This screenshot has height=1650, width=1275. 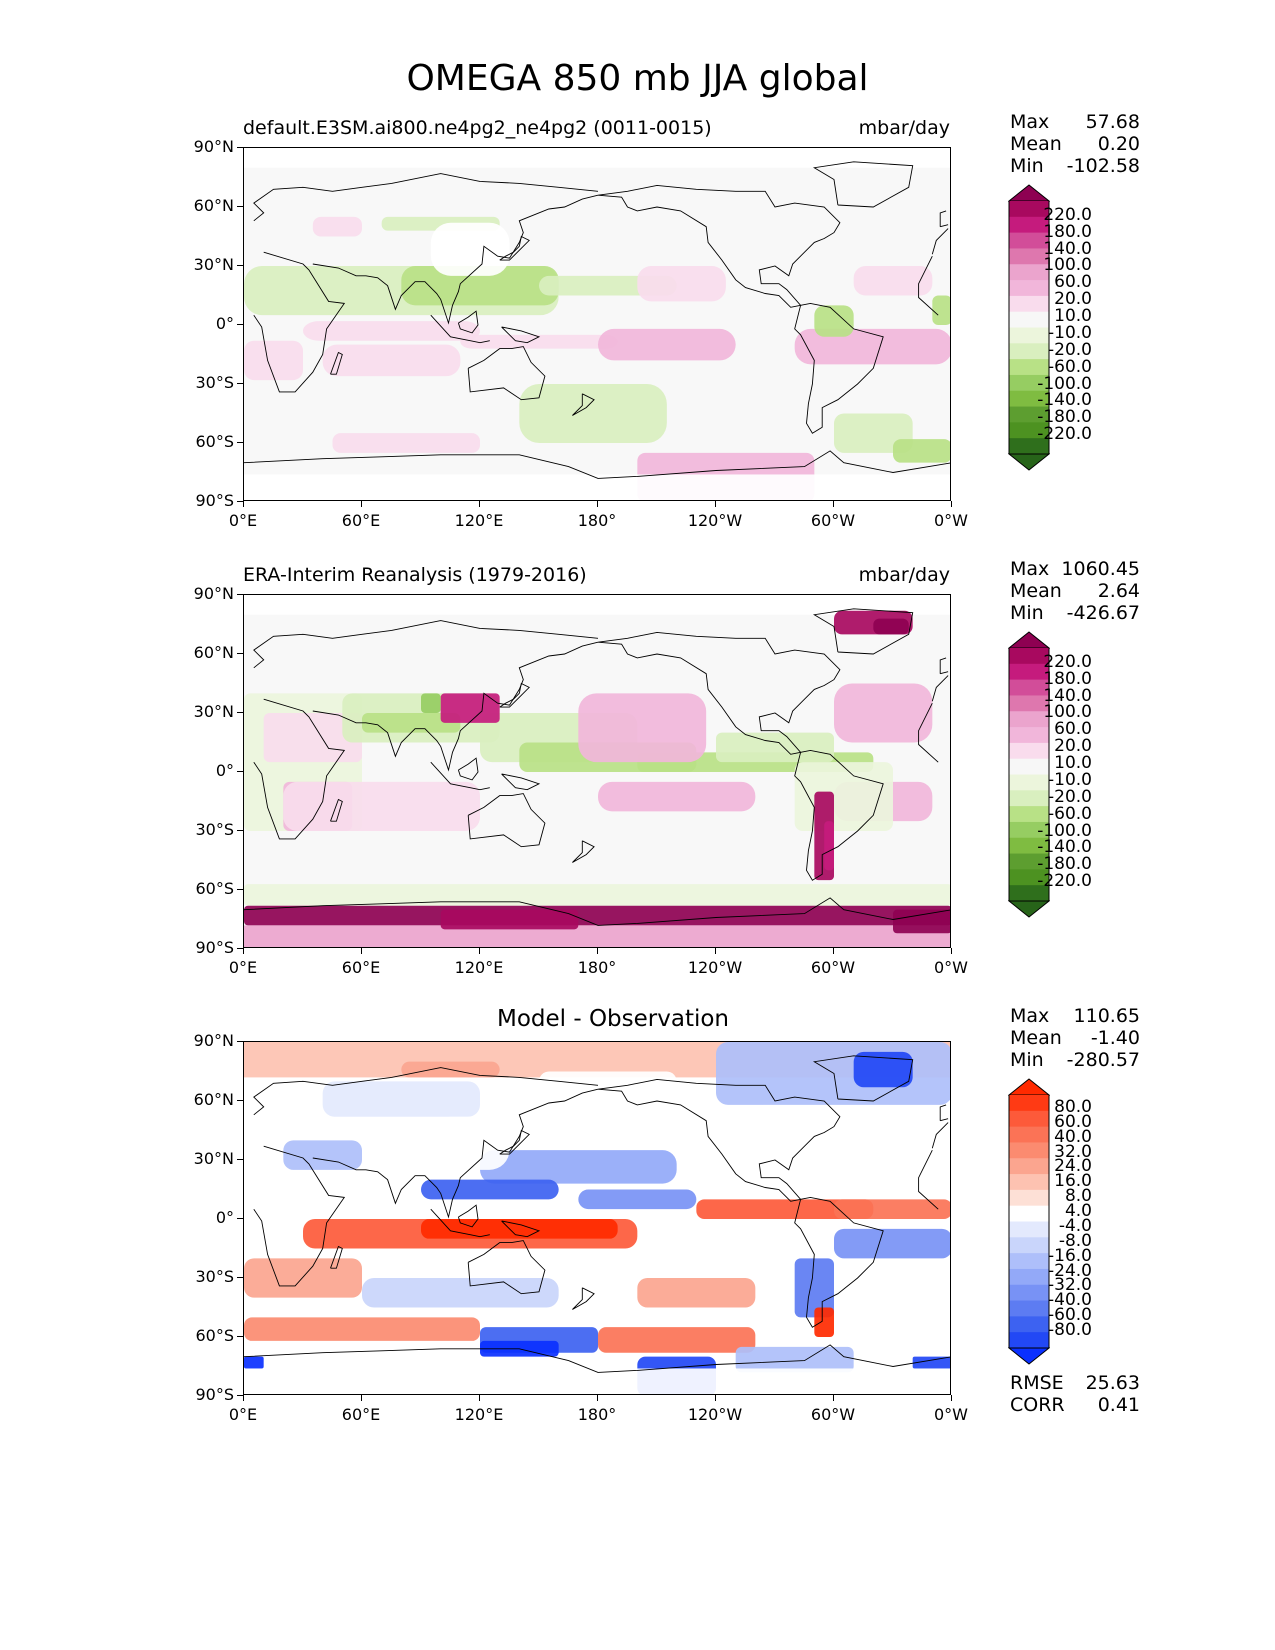 What do you see at coordinates (214, 441) in the screenshot?
I see `y-tick-label: 60°S` at bounding box center [214, 441].